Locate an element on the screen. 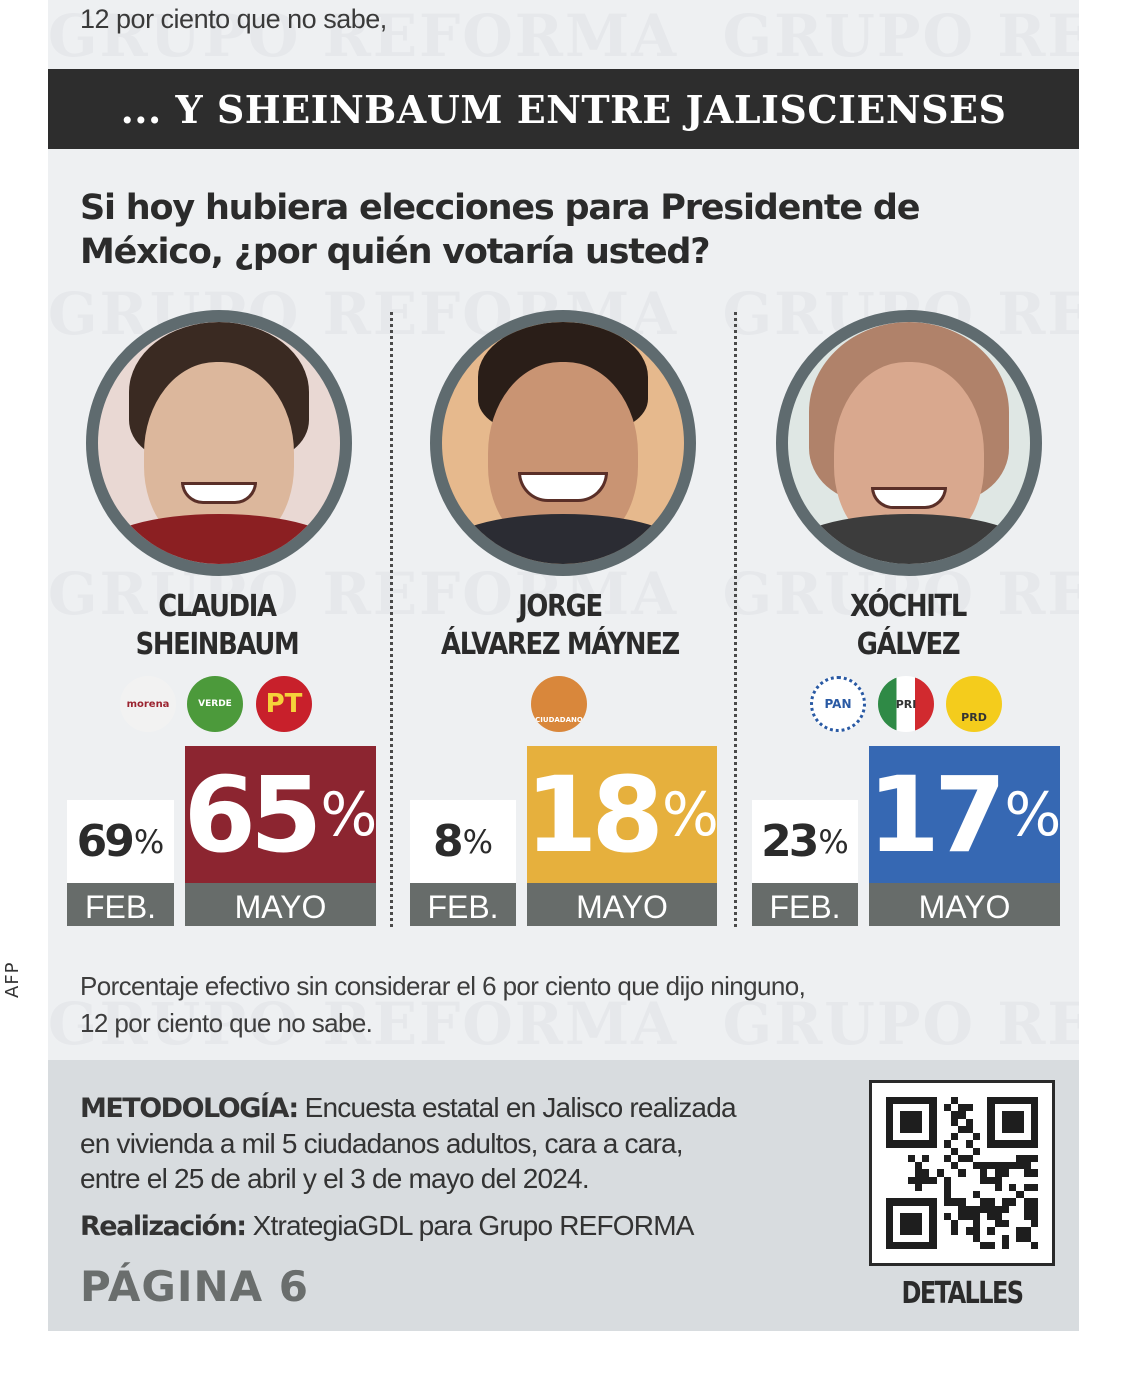 The width and height of the screenshot is (1125, 1394). pan-logo-icon: PAN is located at coordinates (838, 704).